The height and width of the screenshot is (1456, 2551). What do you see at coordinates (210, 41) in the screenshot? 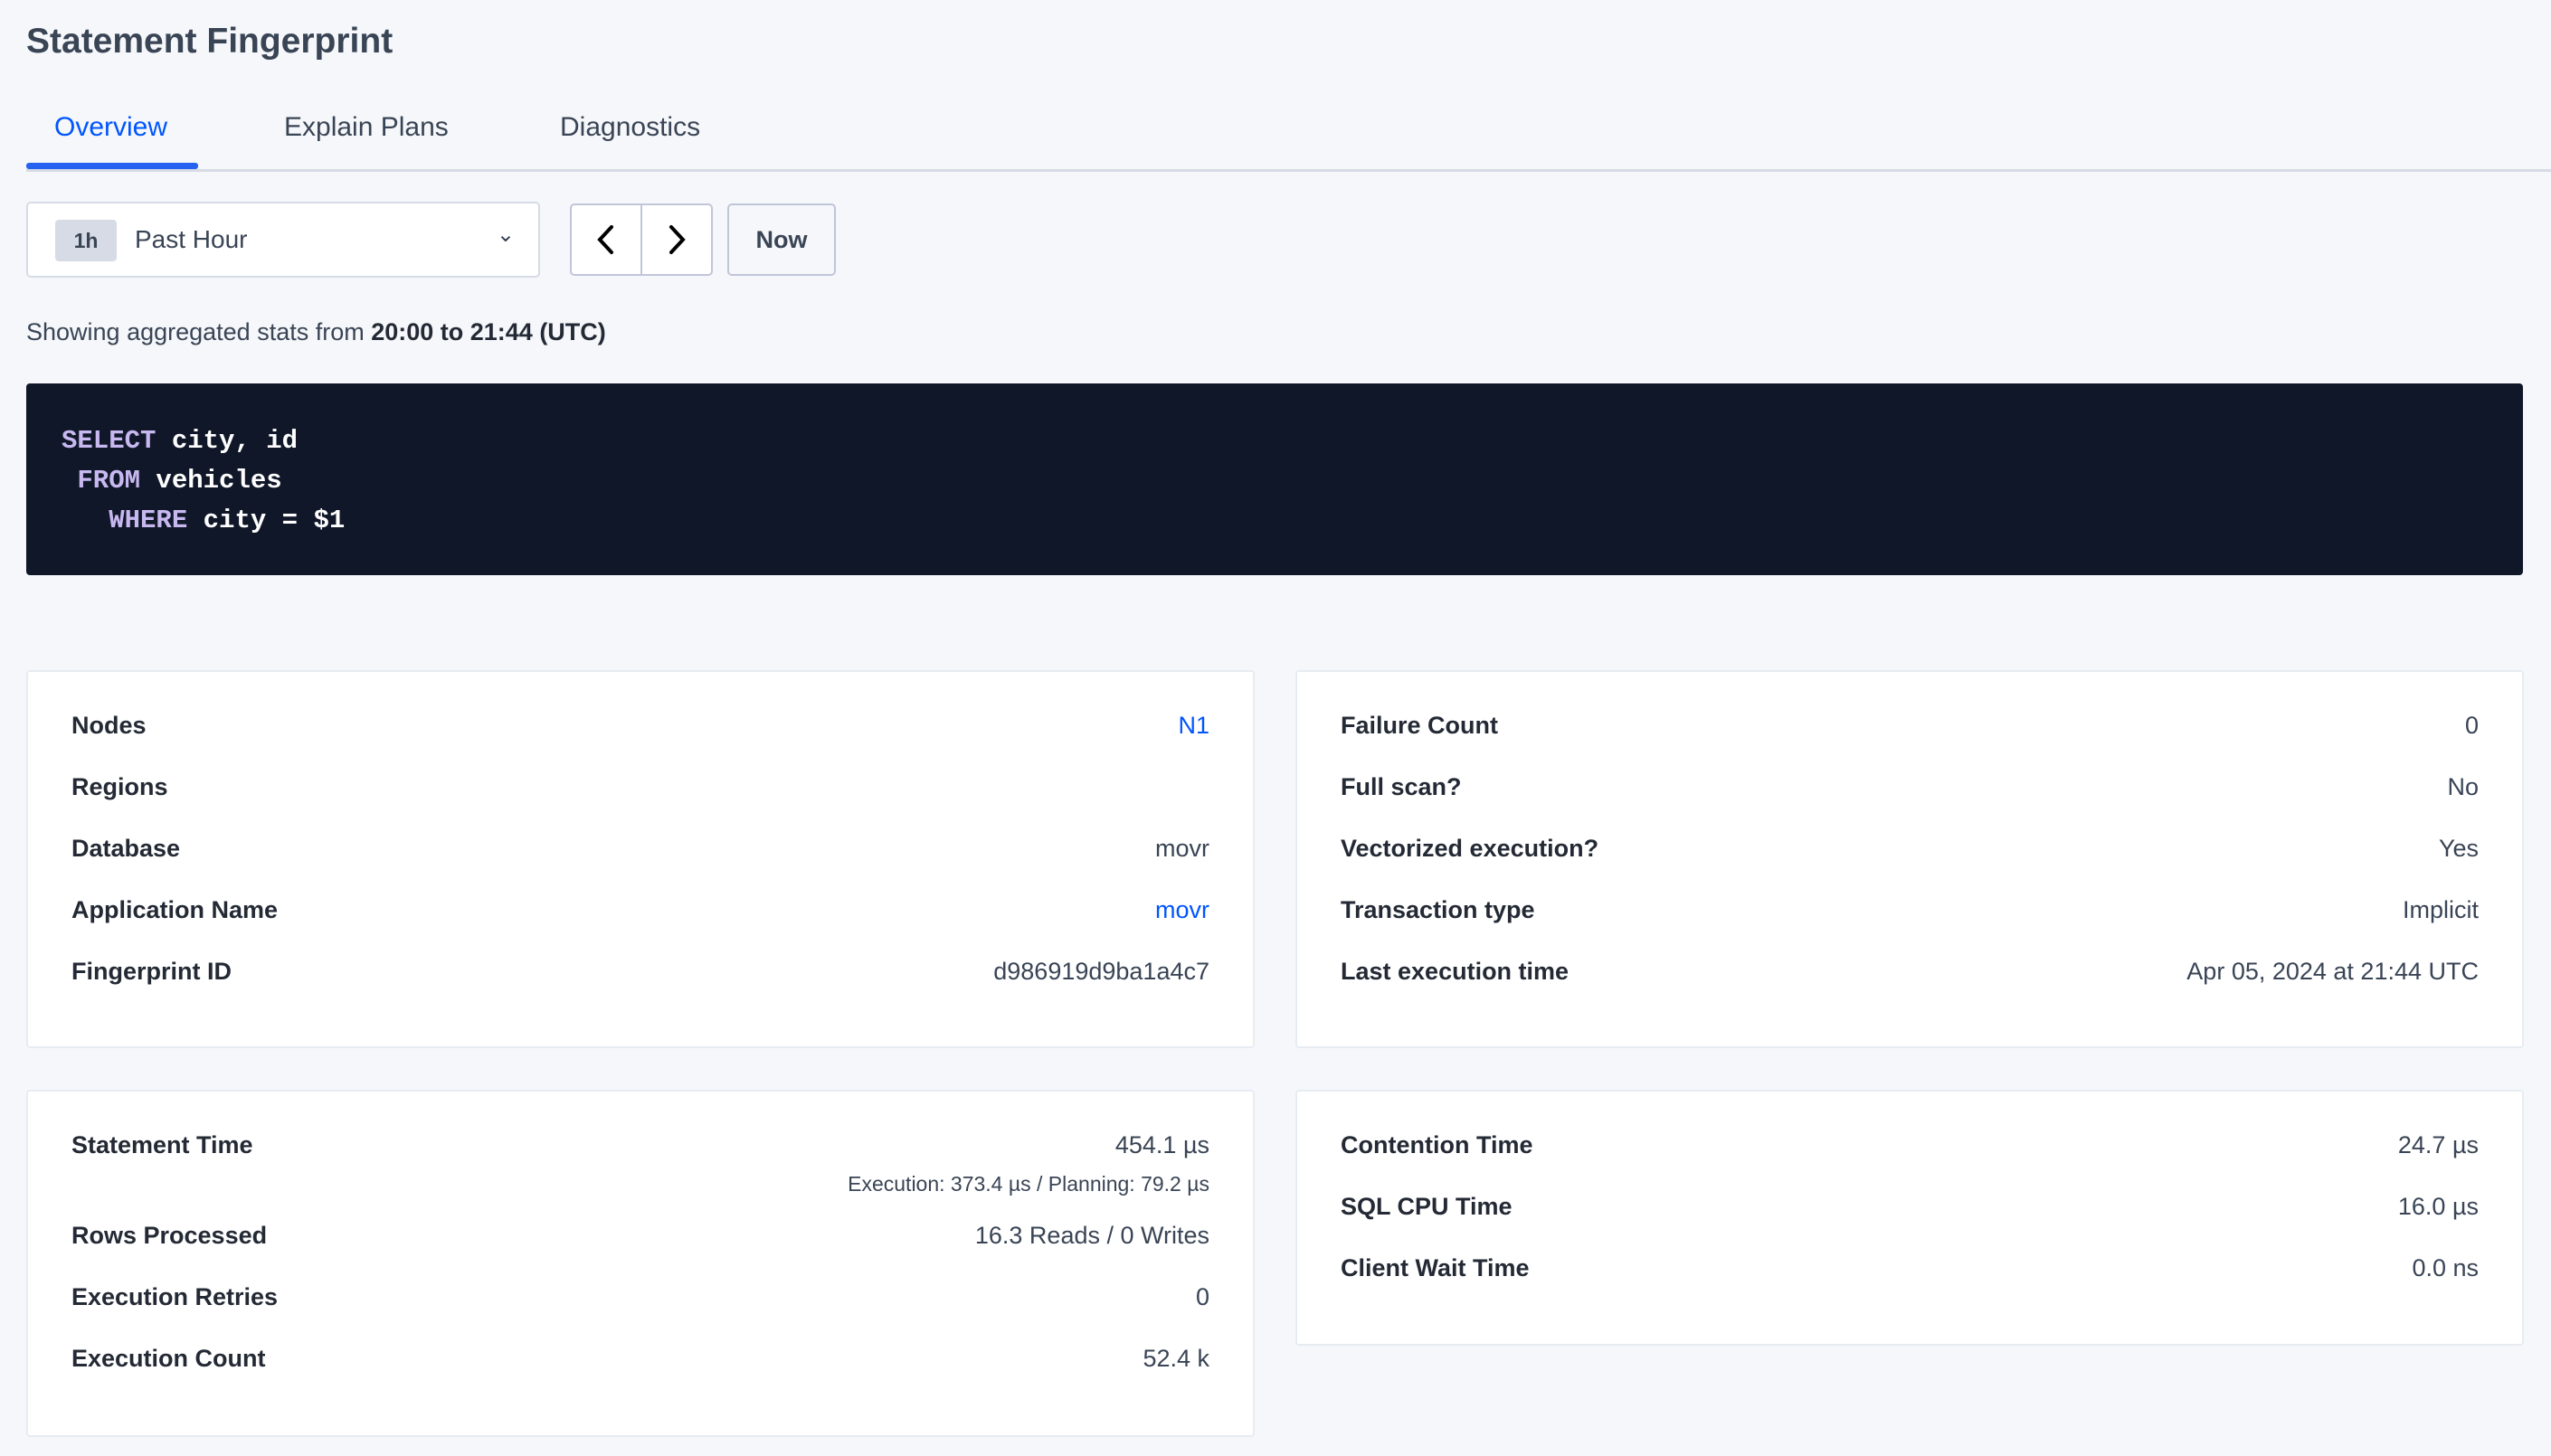
I see `page-title: Statement Fingerprint` at bounding box center [210, 41].